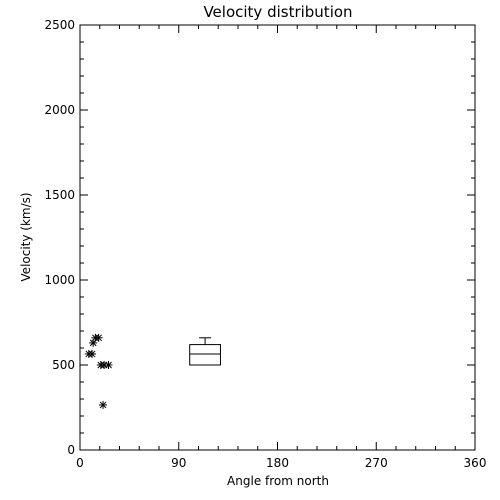 The height and width of the screenshot is (500, 500). I want to click on x-tick-label: 0, so click(80, 463).